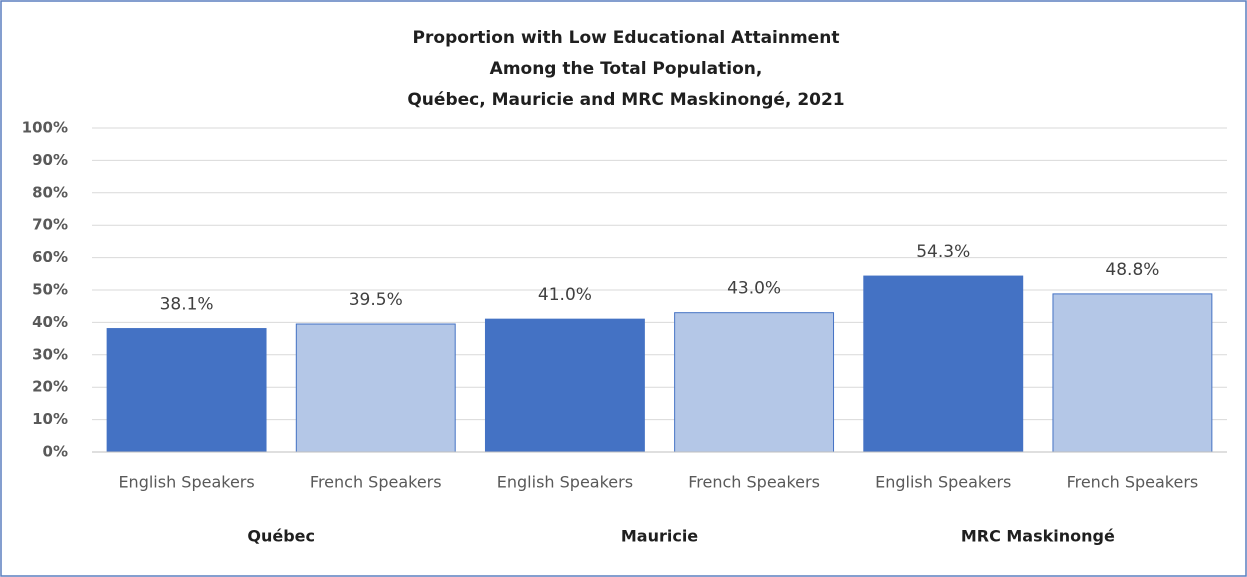 The width and height of the screenshot is (1247, 577). I want to click on value-label: 38.1%, so click(187, 305).